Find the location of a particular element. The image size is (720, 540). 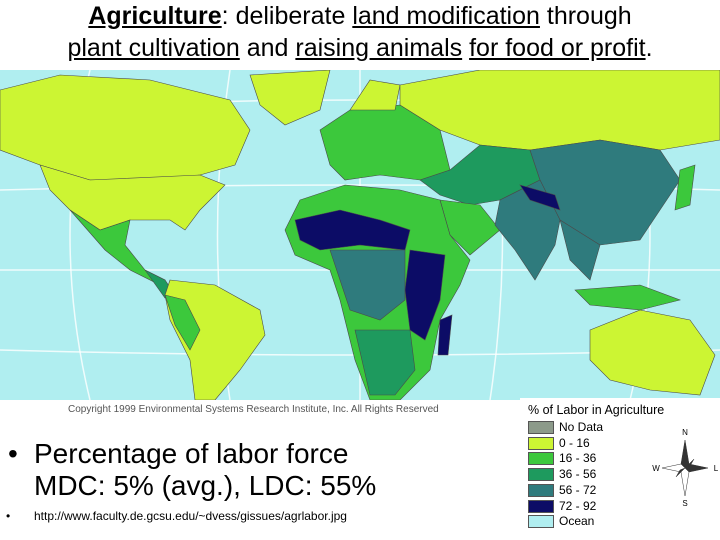

bullet-line: MDC: 5% (avg.), LDC: 55% is located at coordinates (205, 485).